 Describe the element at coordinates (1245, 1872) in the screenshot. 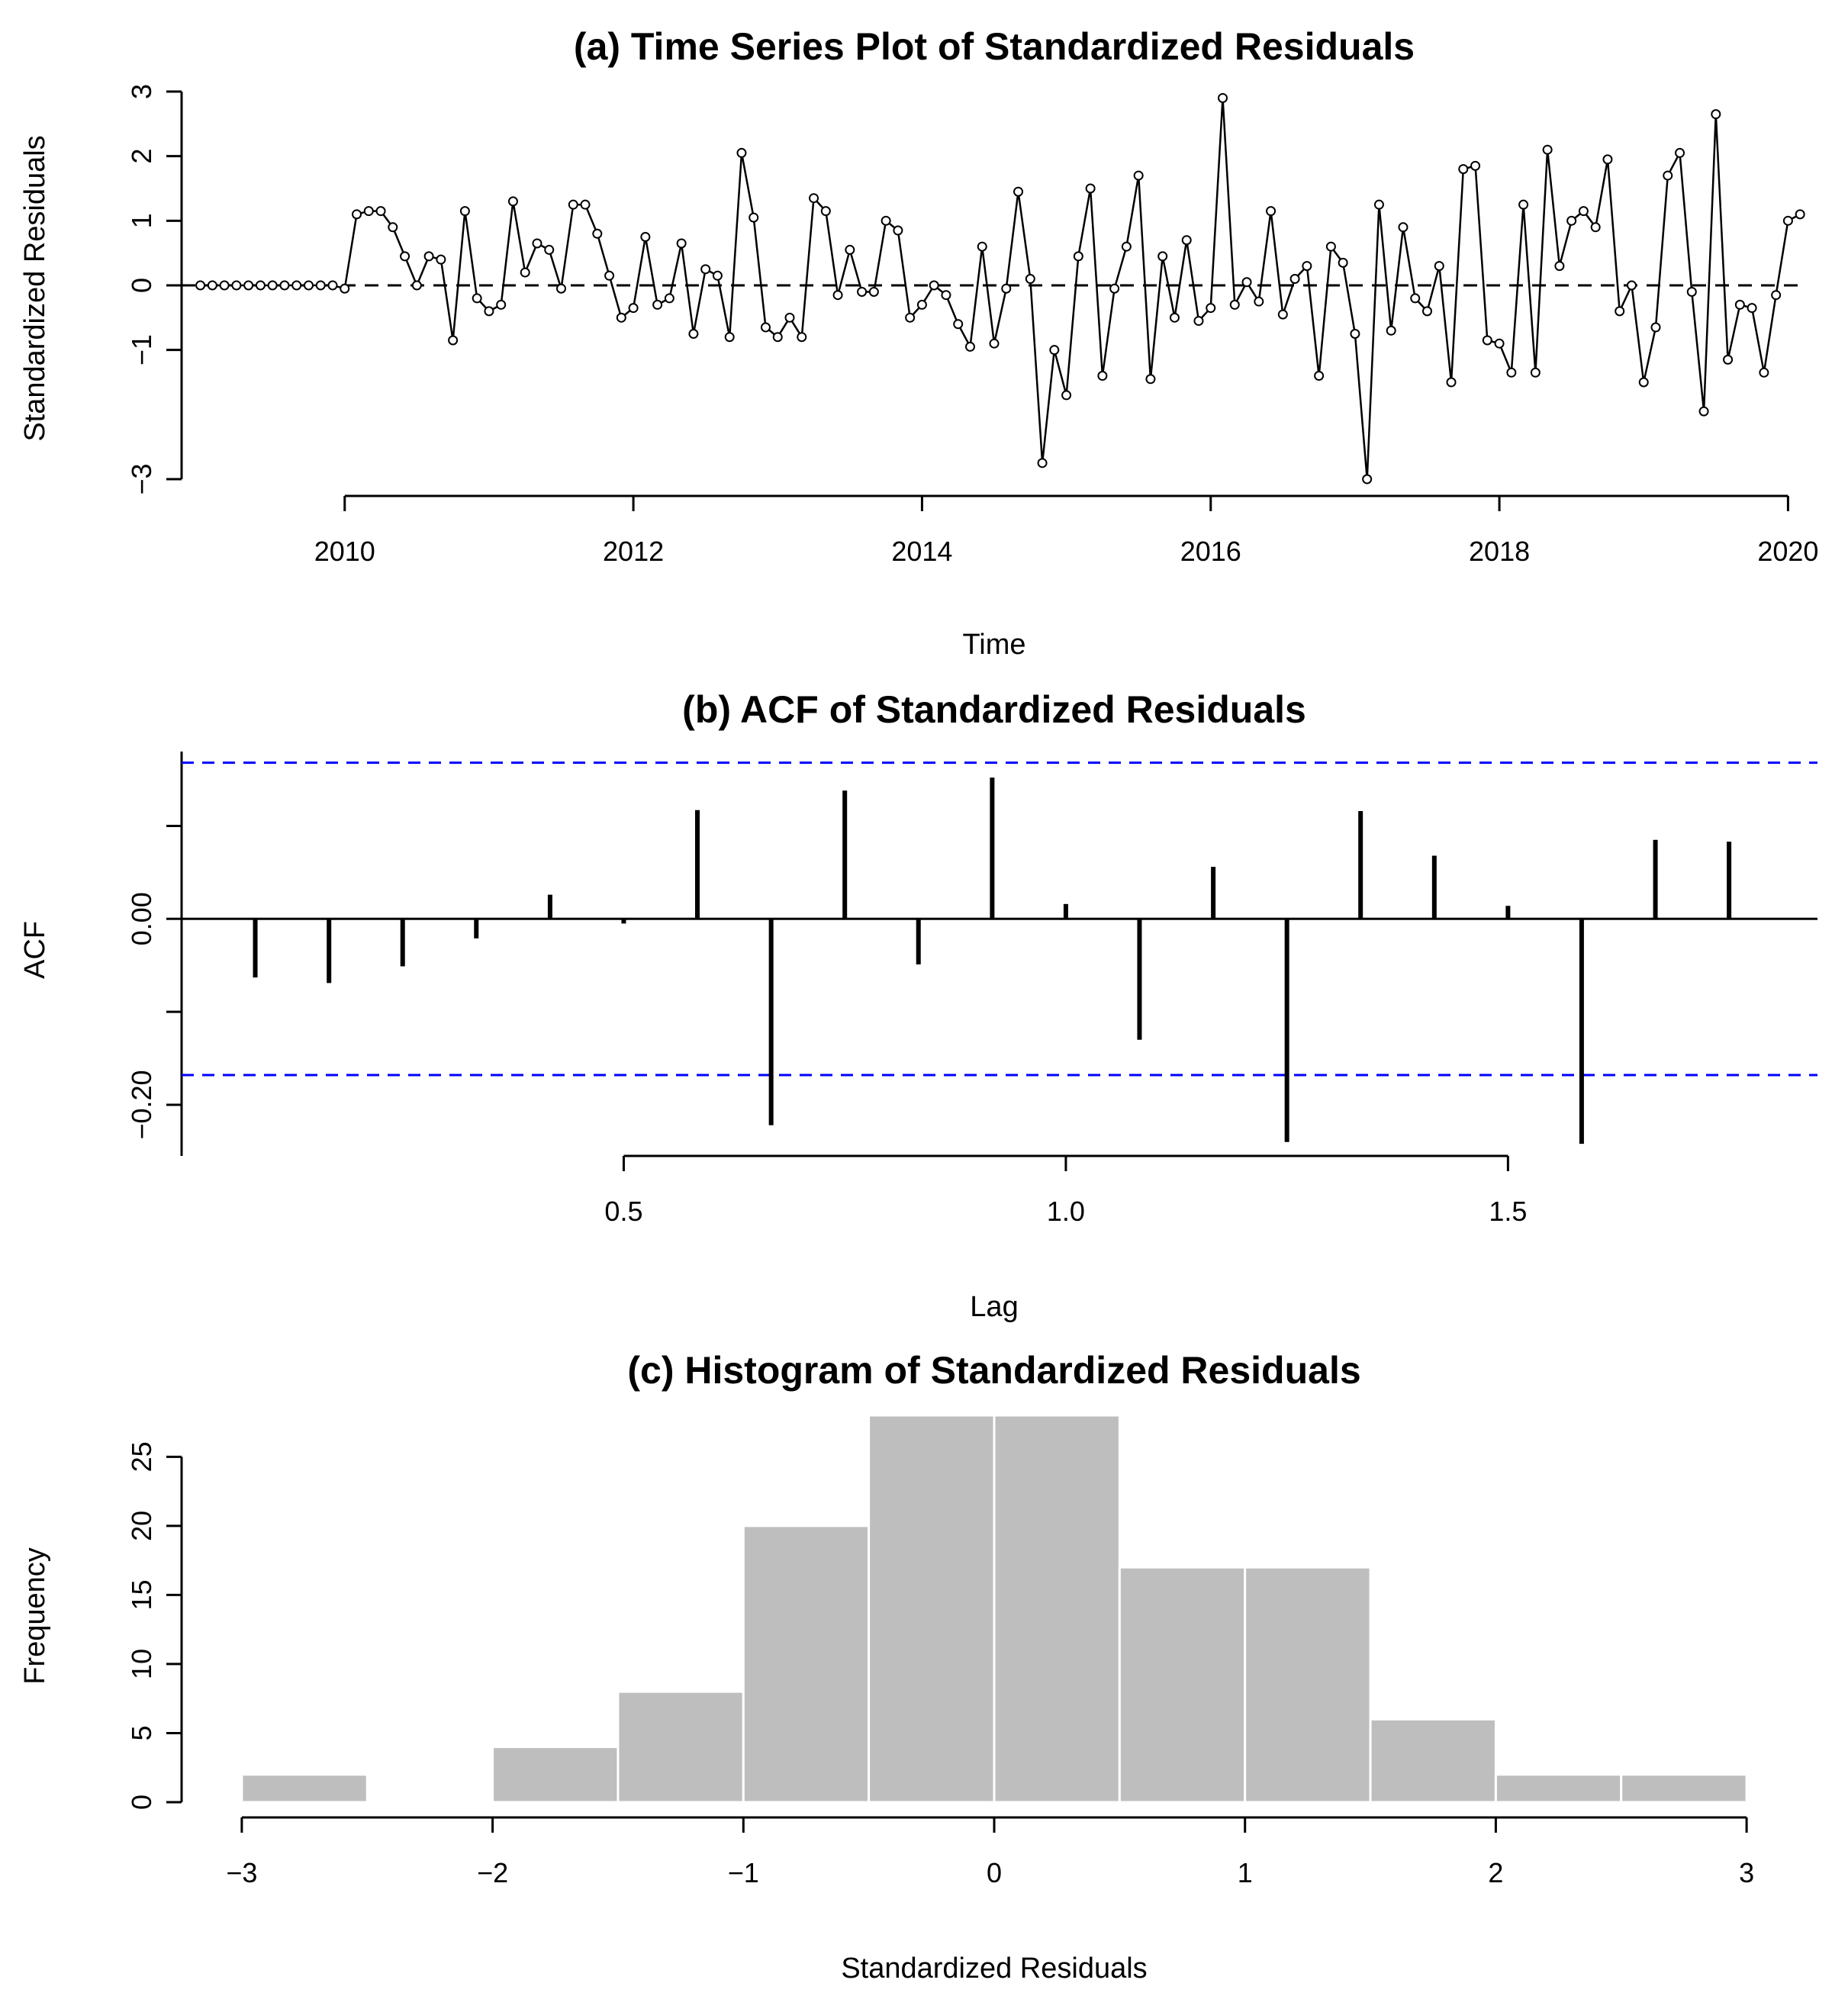

I see `x-tick-label-c: 1` at that location.